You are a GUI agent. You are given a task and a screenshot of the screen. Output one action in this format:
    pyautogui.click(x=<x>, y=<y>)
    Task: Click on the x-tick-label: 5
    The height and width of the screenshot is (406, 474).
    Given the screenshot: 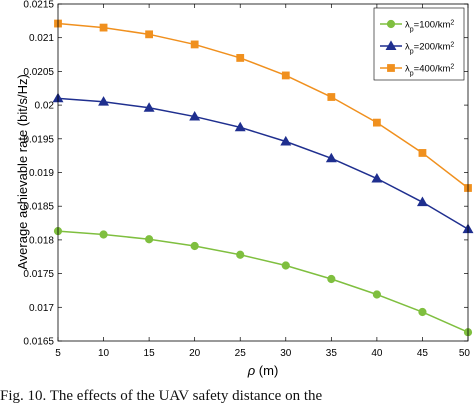 What is the action you would take?
    pyautogui.click(x=58, y=353)
    